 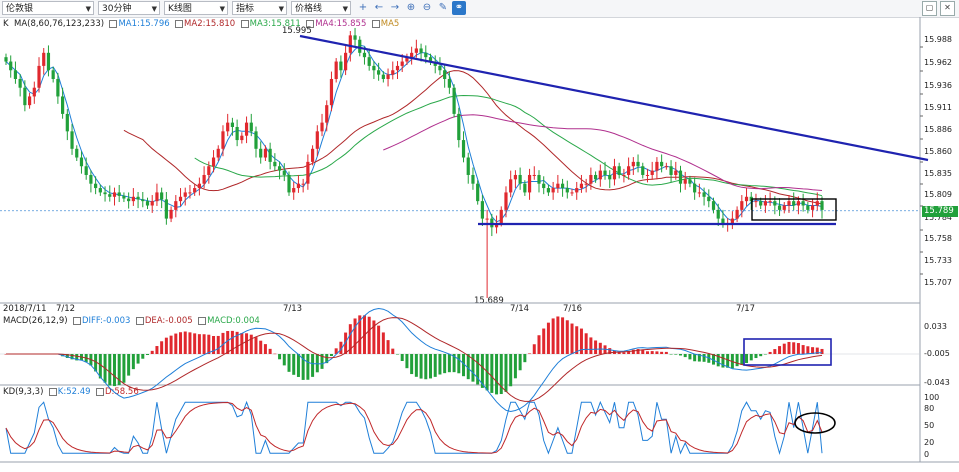 What do you see at coordinates (375, 23) in the screenshot?
I see `ma5-checkbox` at bounding box center [375, 23].